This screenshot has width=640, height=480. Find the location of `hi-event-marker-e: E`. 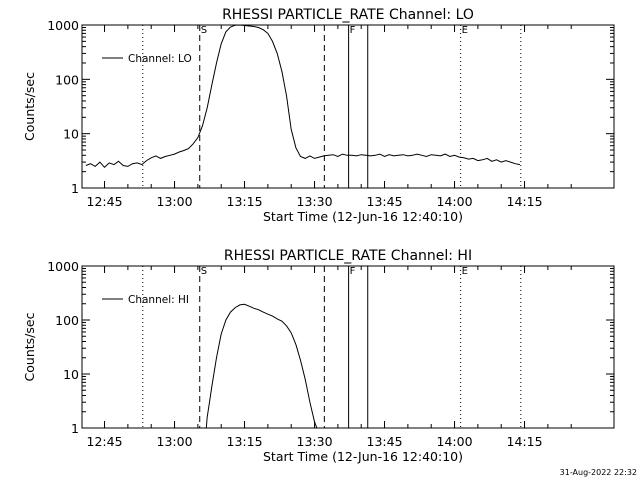

hi-event-marker-e: E is located at coordinates (465, 271).